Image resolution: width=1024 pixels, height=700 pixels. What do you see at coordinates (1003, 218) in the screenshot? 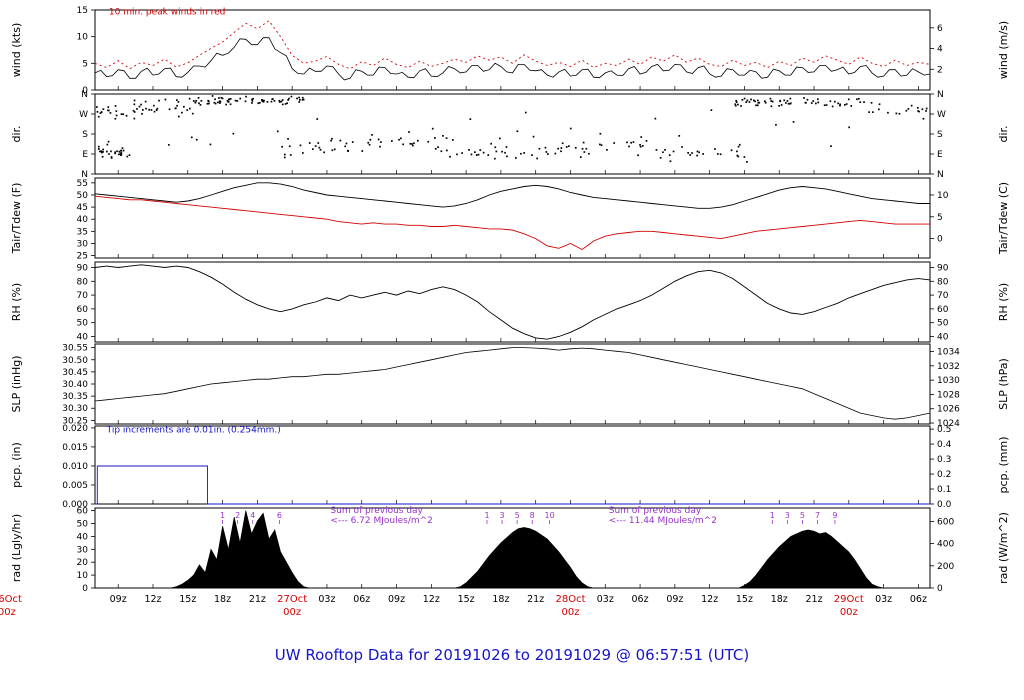
I see `svg-text: Tair/Tdew (C)` at bounding box center [1003, 218].